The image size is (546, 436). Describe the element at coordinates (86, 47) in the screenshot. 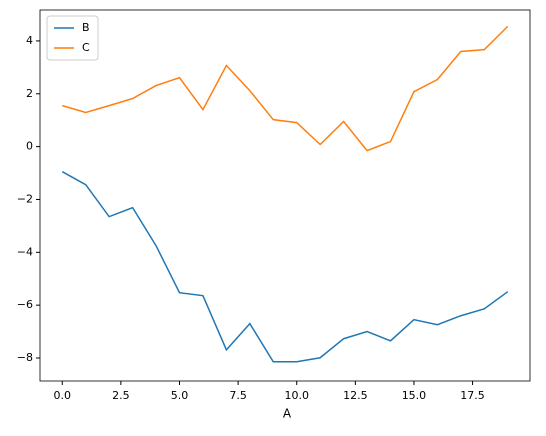

I see `legend-label: C` at that location.